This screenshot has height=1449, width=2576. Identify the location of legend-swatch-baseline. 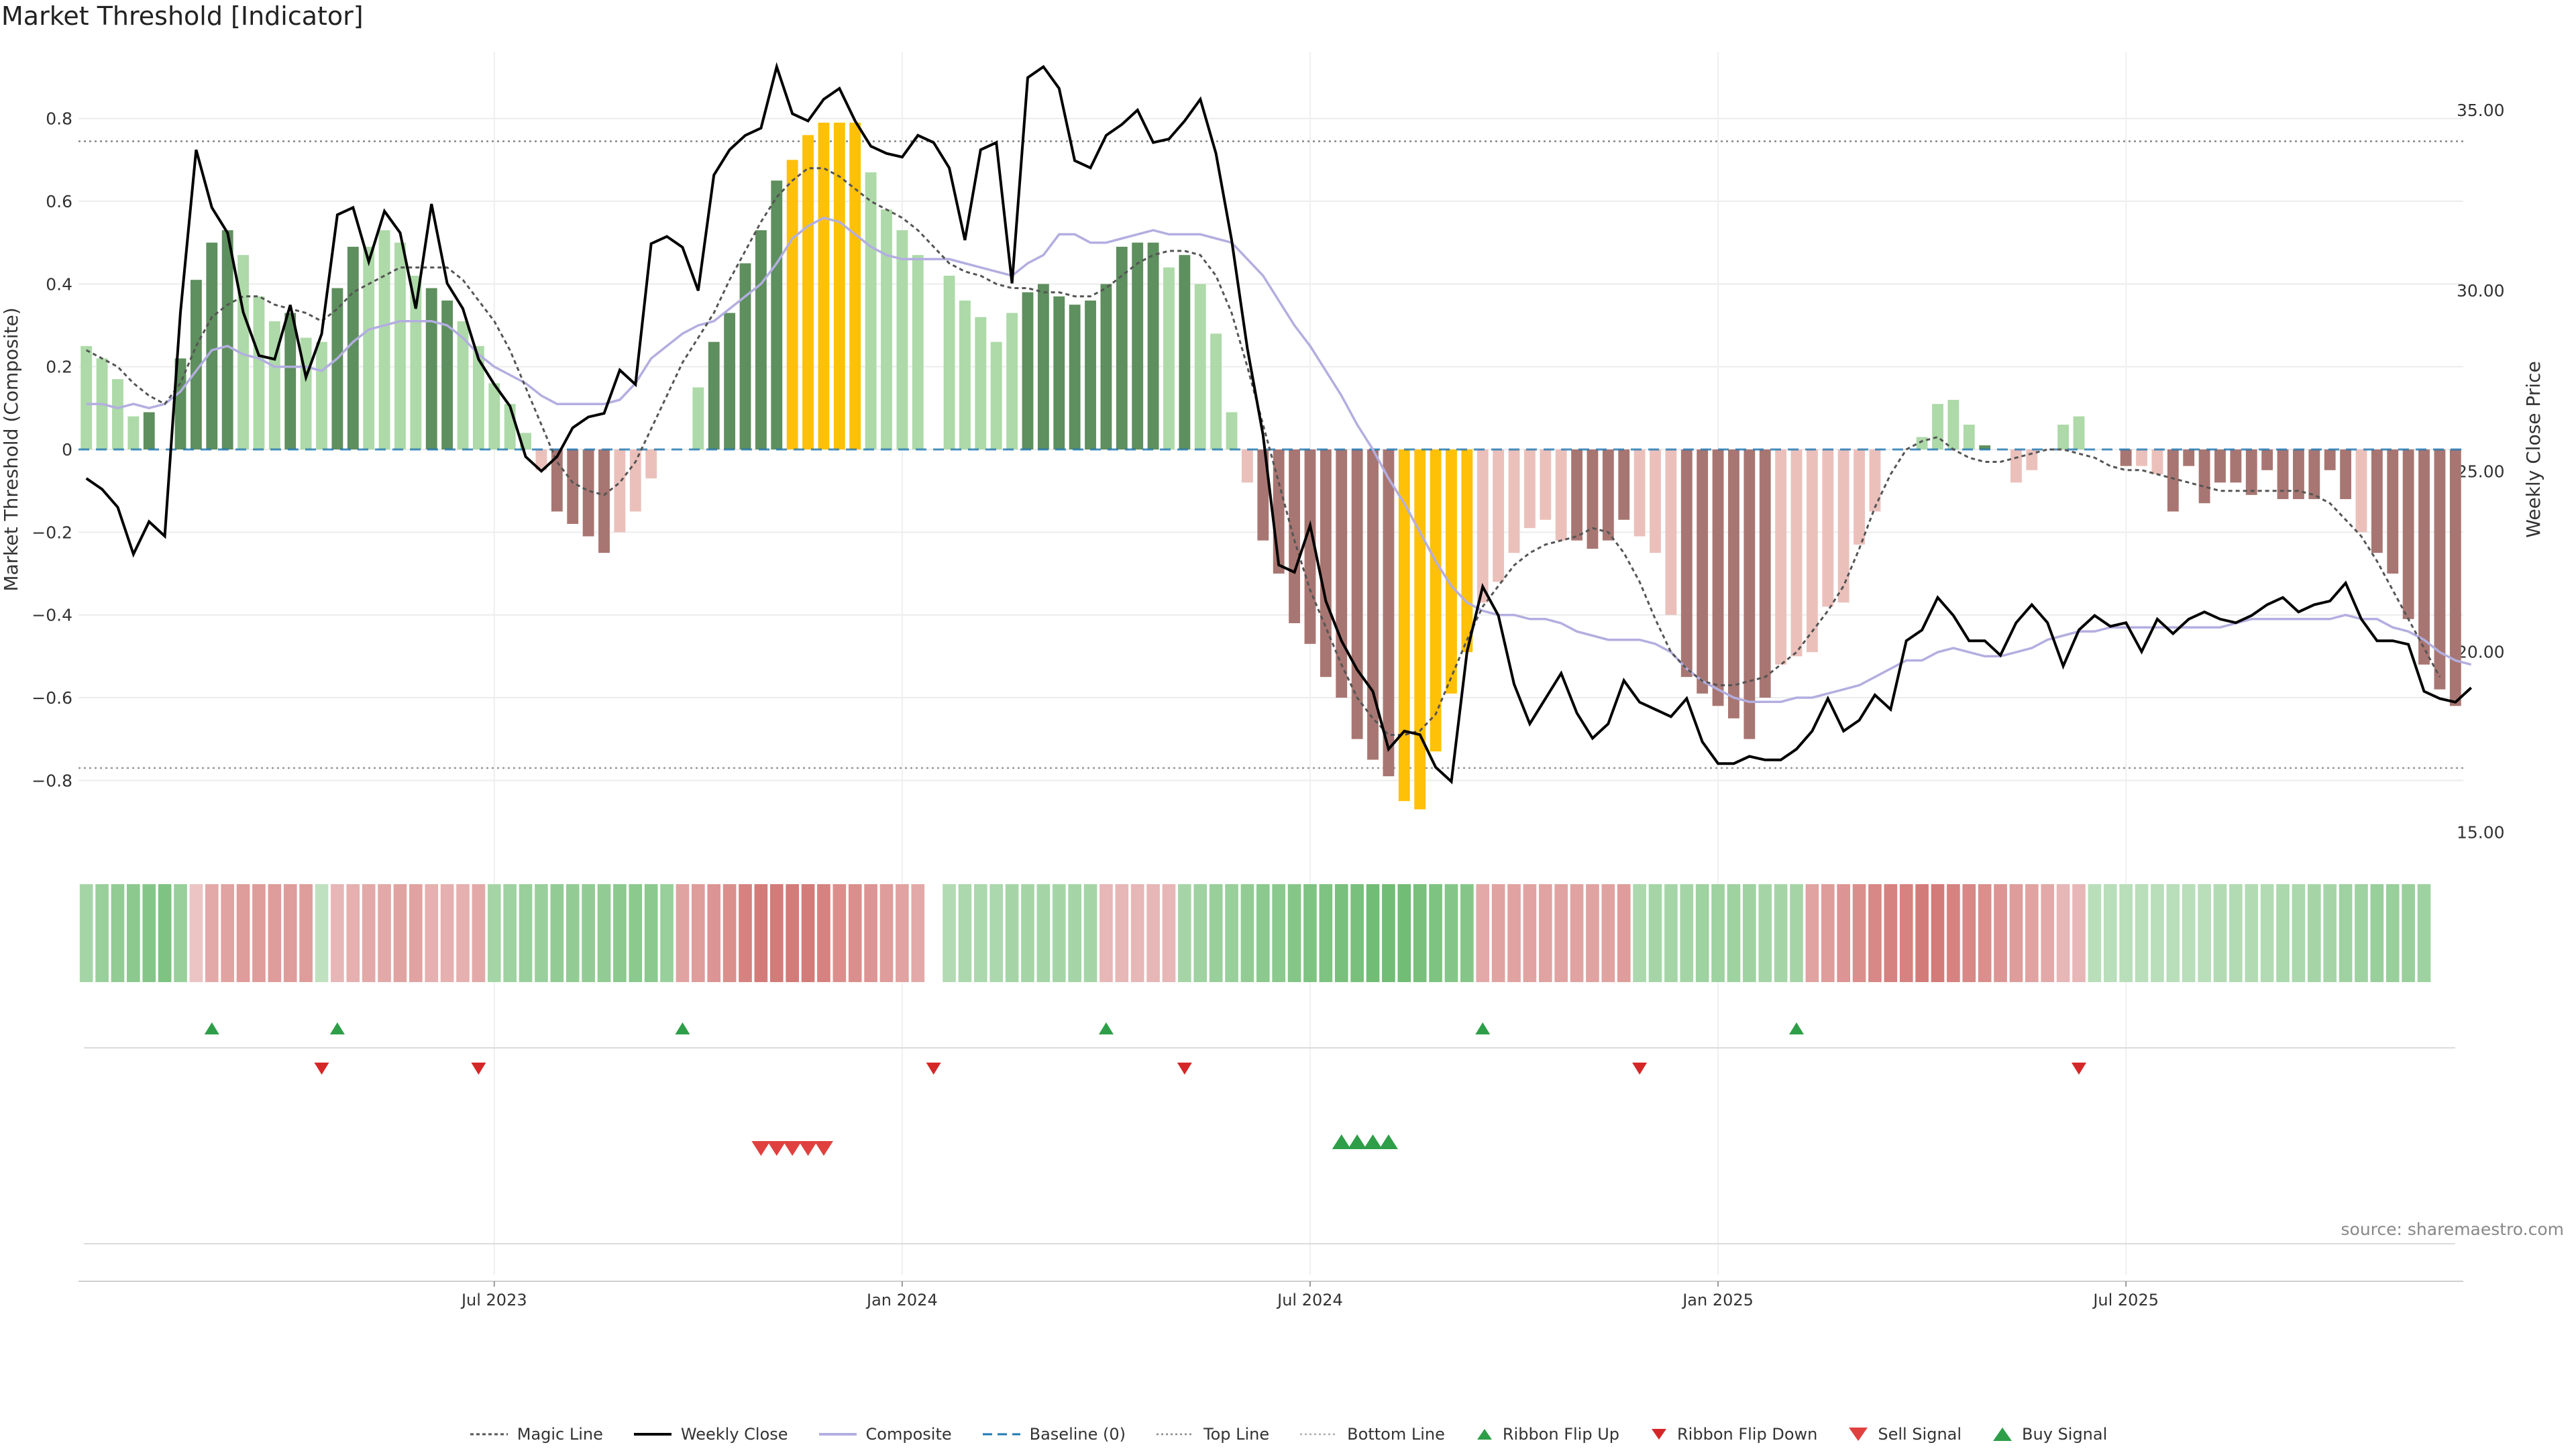
(1001, 1434).